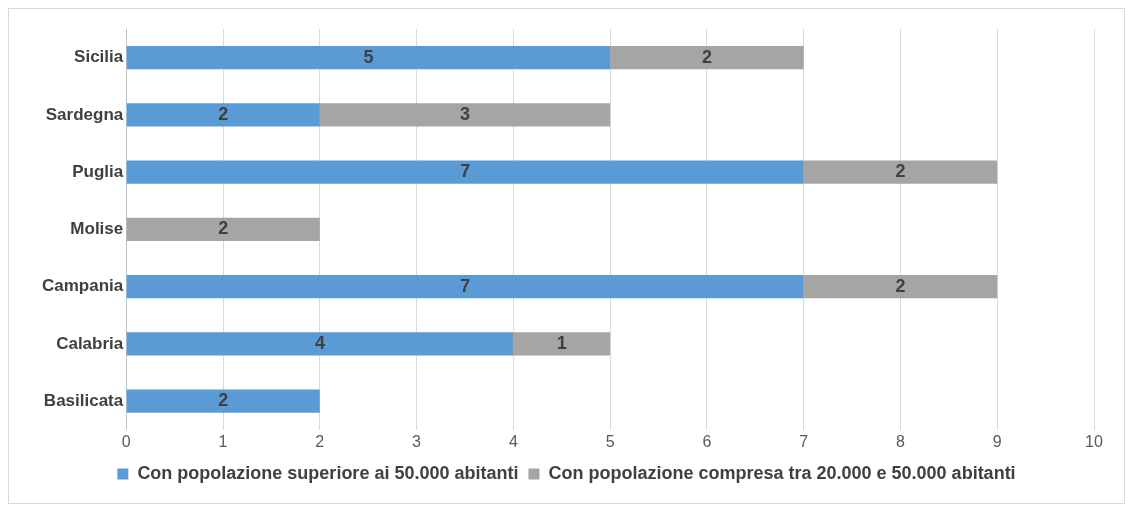 The width and height of the screenshot is (1133, 512). Describe the element at coordinates (804, 441) in the screenshot. I see `x-tick-label: 7` at that location.